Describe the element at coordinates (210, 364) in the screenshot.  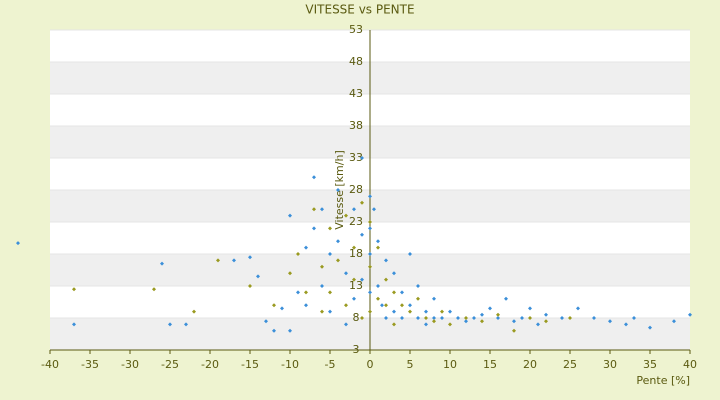
I see `x-tick-label: -20` at that location.